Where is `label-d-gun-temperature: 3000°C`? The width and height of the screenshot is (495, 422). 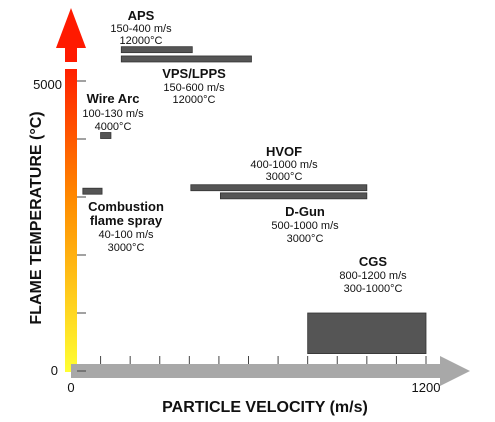
label-d-gun-temperature: 3000°C is located at coordinates (305, 239).